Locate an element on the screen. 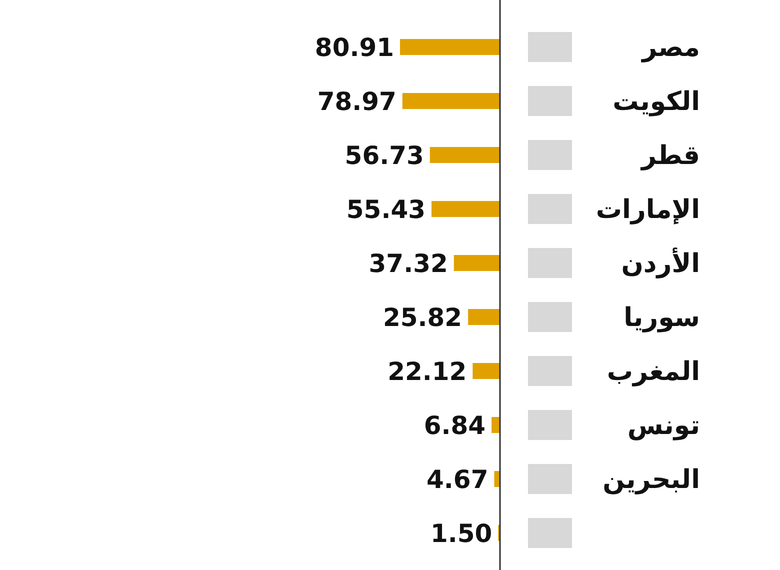 This screenshot has width=780, height=570. data-label: 37.32 is located at coordinates (408, 263).